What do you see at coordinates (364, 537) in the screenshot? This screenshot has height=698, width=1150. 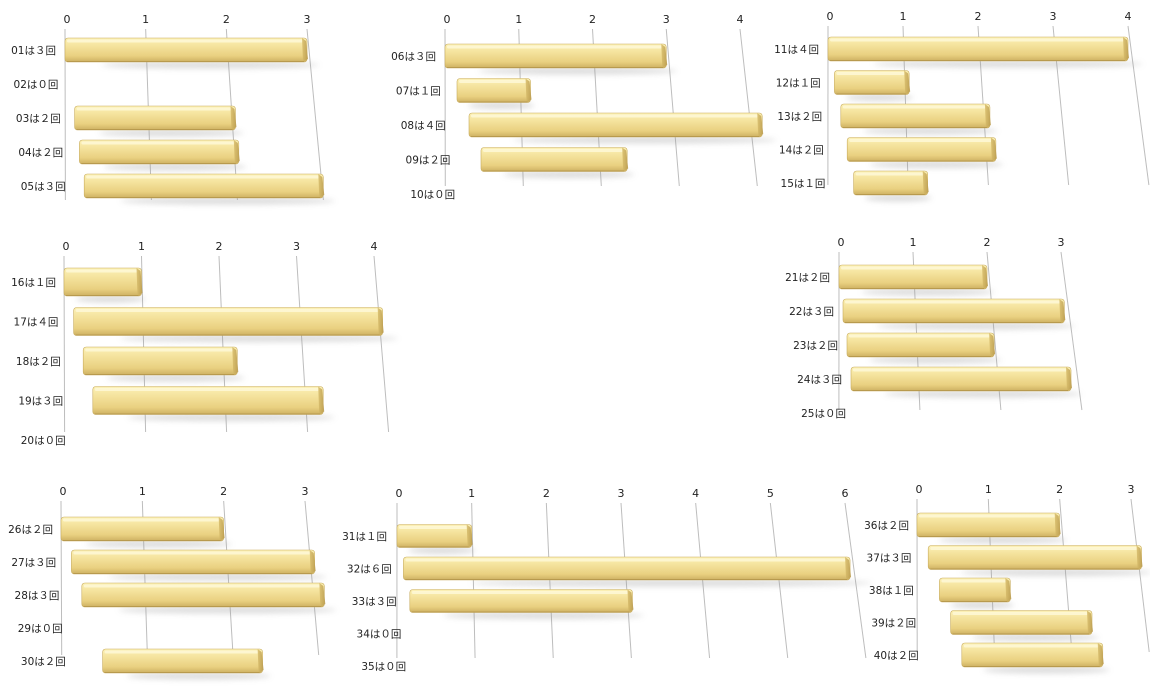 I see `category-label: 31は１回` at bounding box center [364, 537].